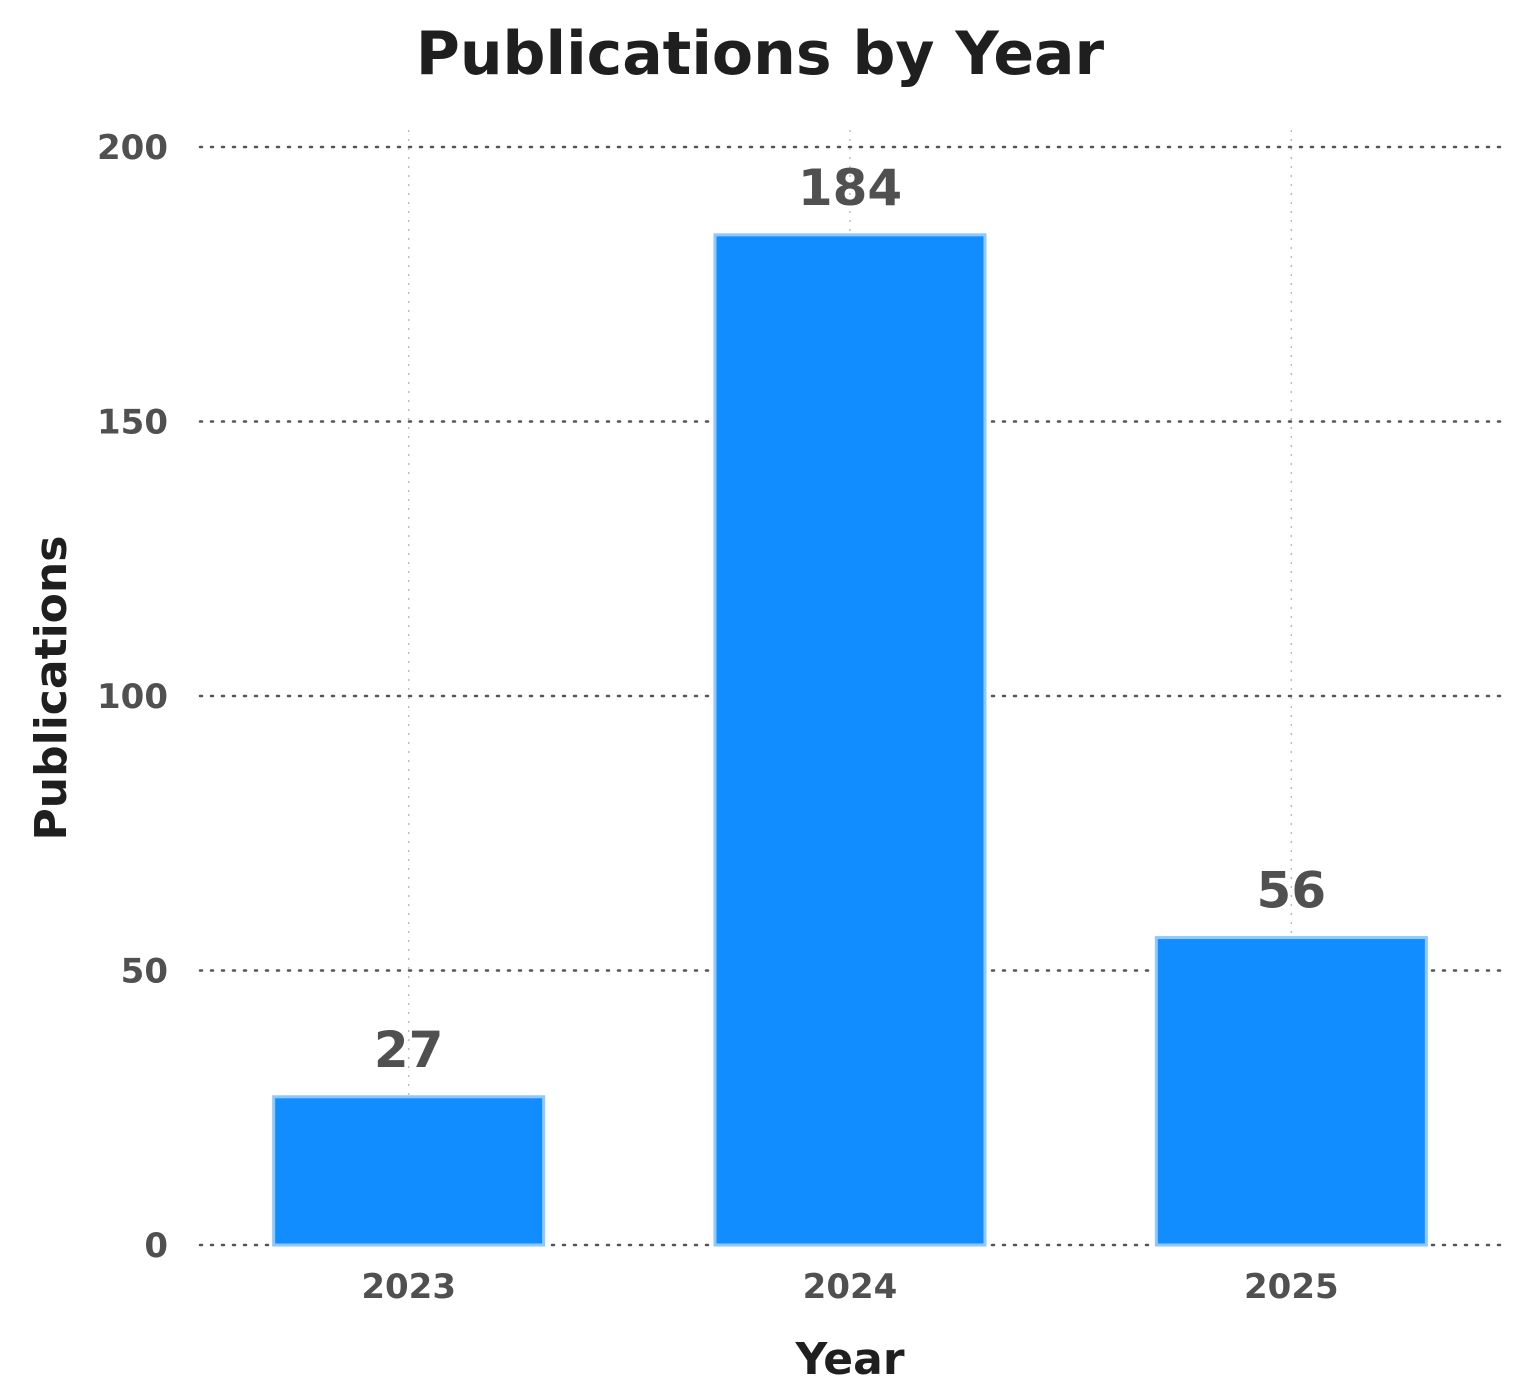 This screenshot has width=1532, height=1400. What do you see at coordinates (850, 1287) in the screenshot?
I see `x-tick-label-2024: 2024` at bounding box center [850, 1287].